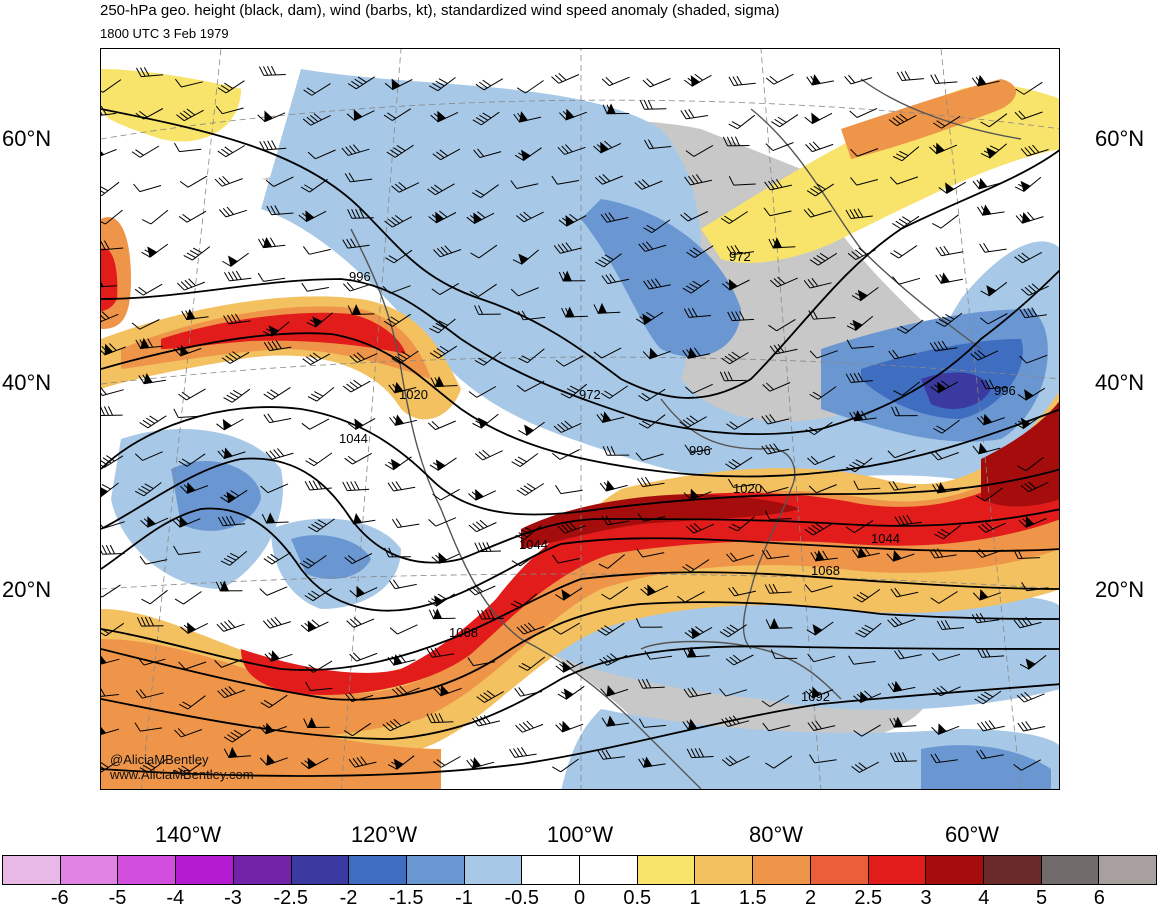 This screenshot has height=912, width=1160. Describe the element at coordinates (175, 898) in the screenshot. I see `colorbar-tick-label: -4` at that location.